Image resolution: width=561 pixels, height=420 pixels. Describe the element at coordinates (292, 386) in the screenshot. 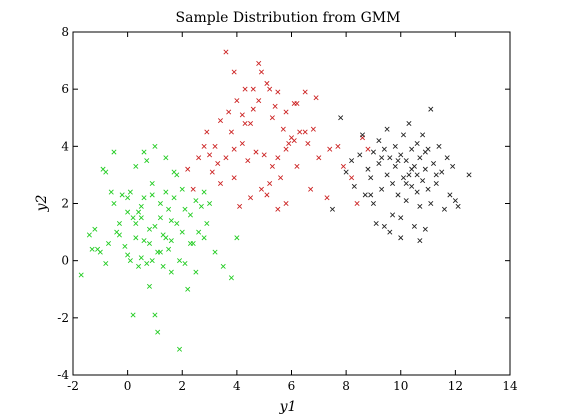

I see `x-tick-label: 6` at that location.